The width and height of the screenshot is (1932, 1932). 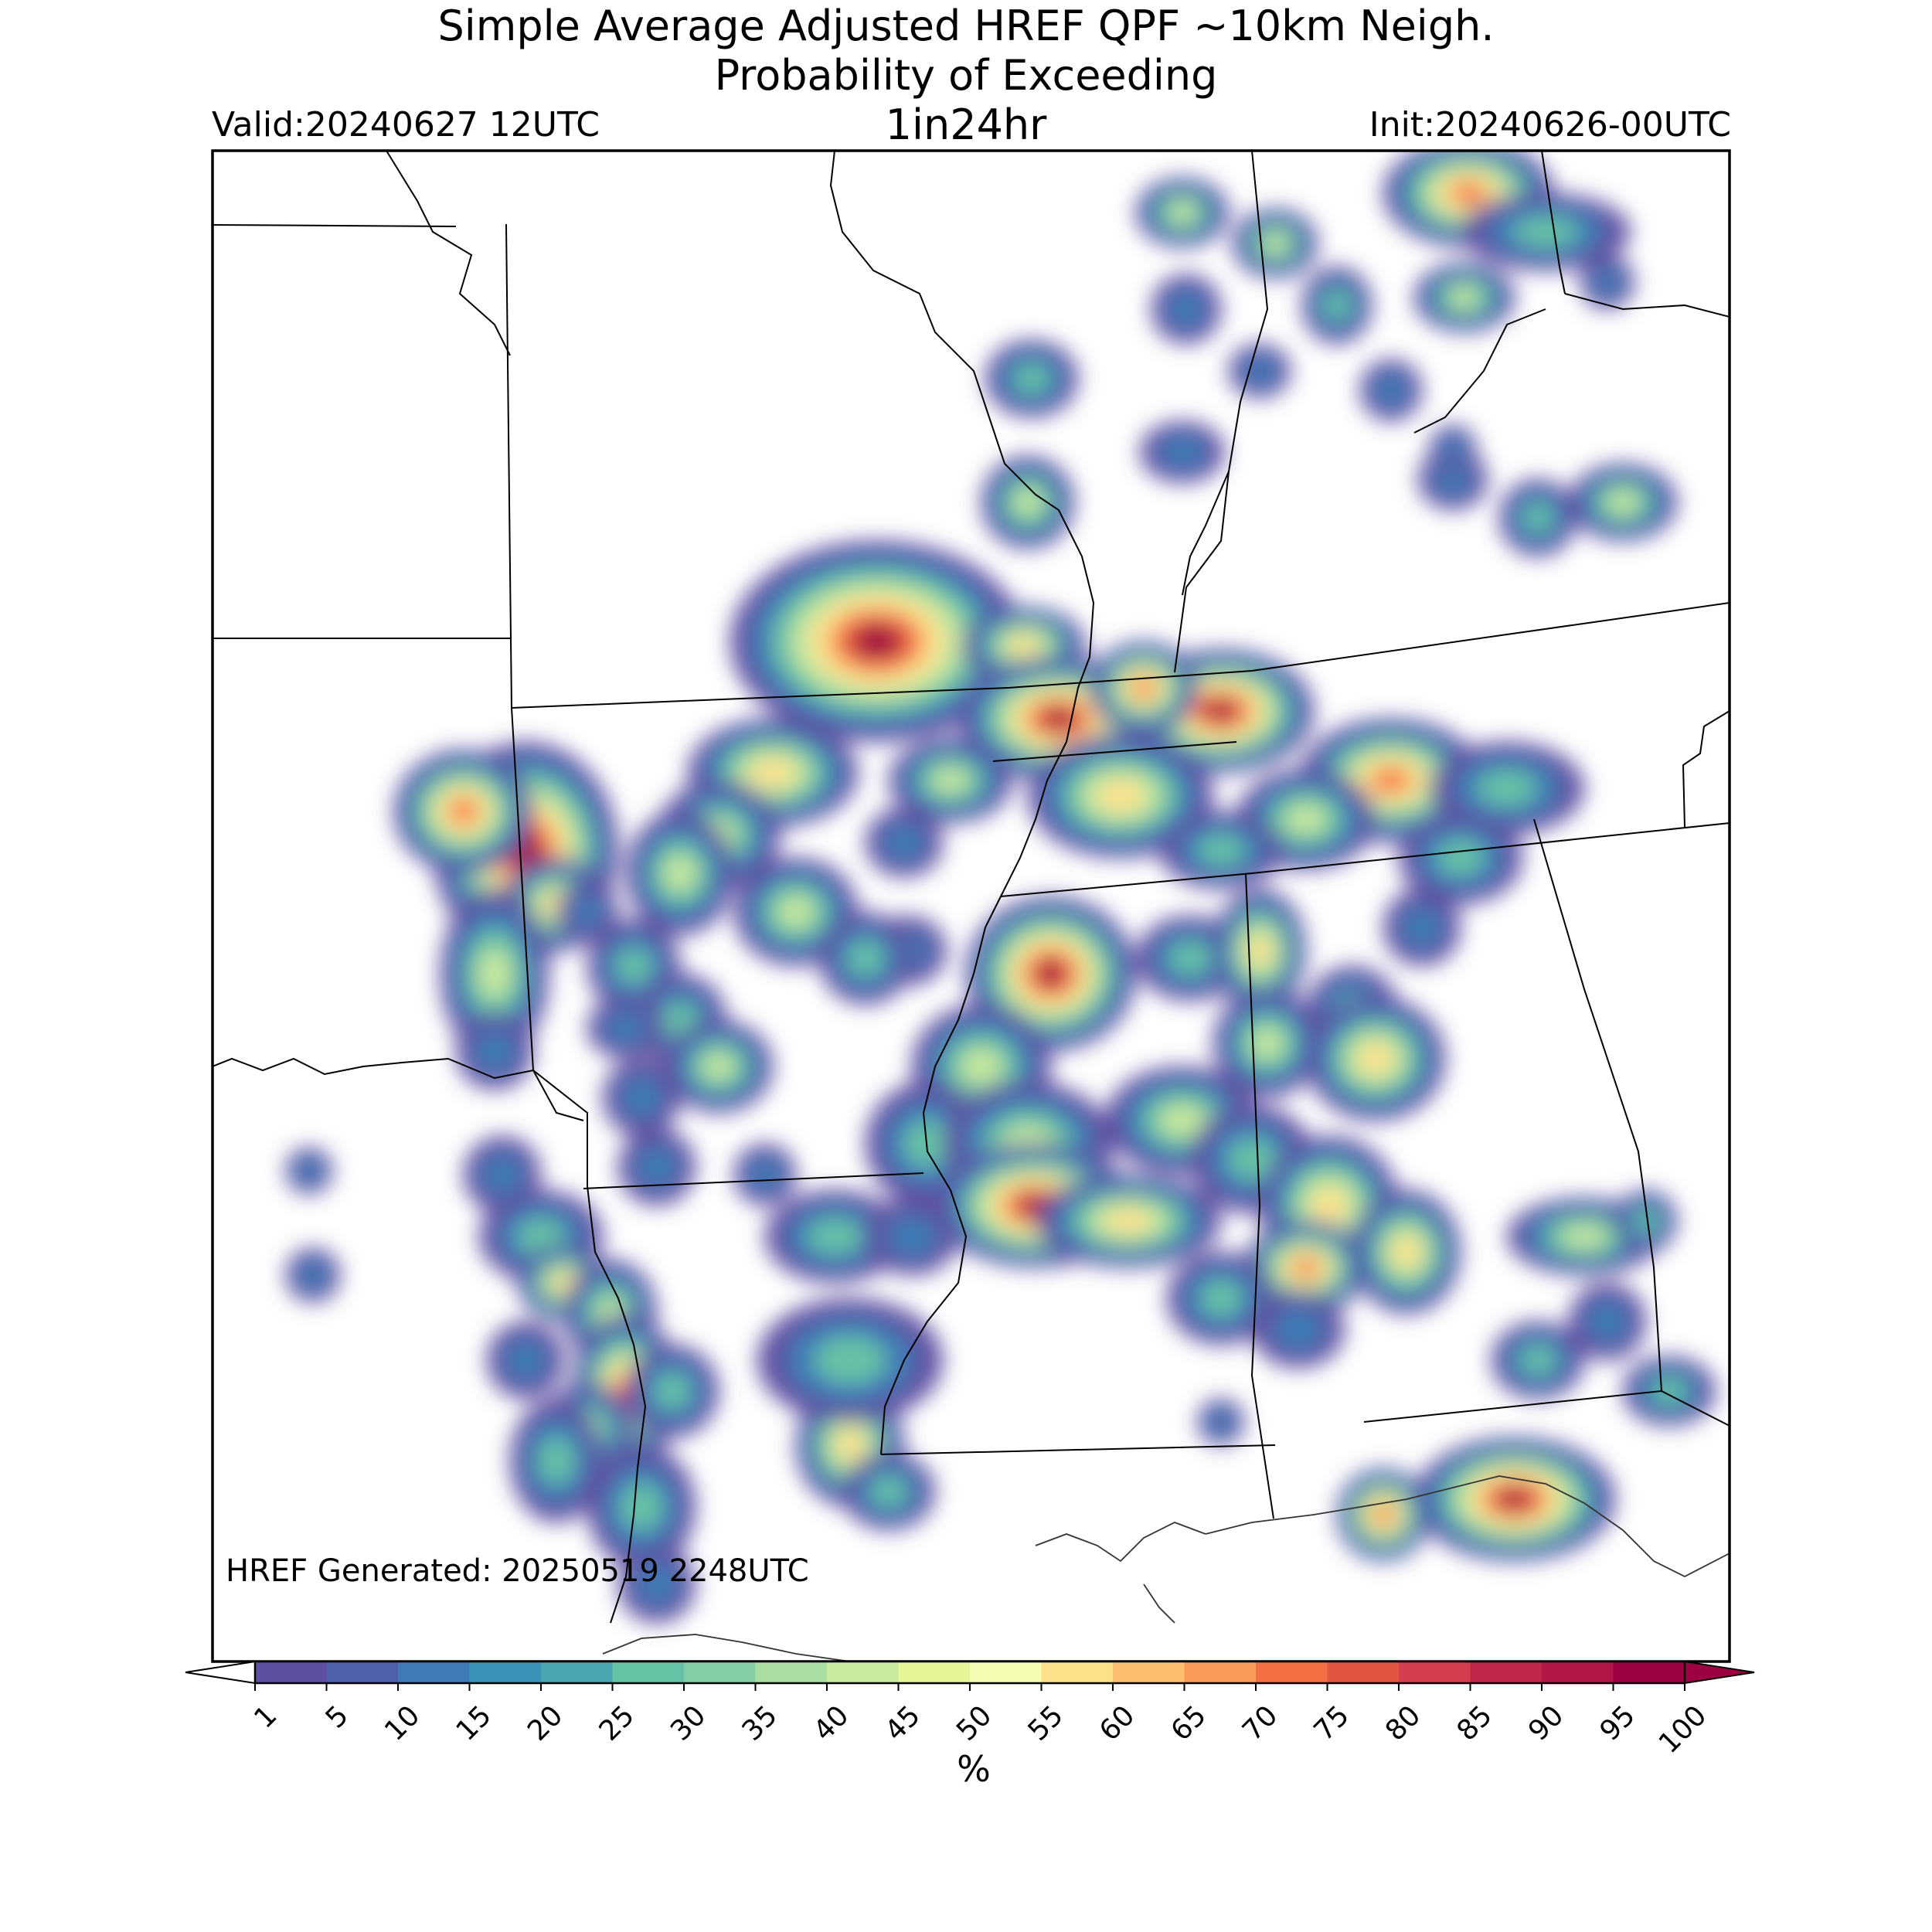 I want to click on colorbar-tick-label: 1, so click(x=266, y=1716).